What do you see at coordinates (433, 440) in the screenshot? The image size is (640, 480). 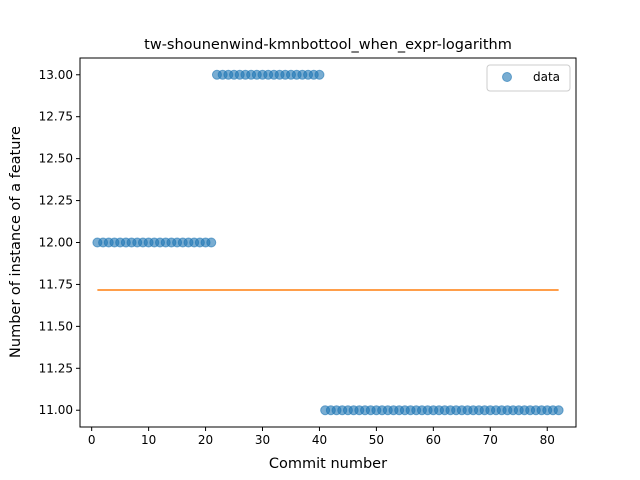 I see `x-tick-label: 60` at bounding box center [433, 440].